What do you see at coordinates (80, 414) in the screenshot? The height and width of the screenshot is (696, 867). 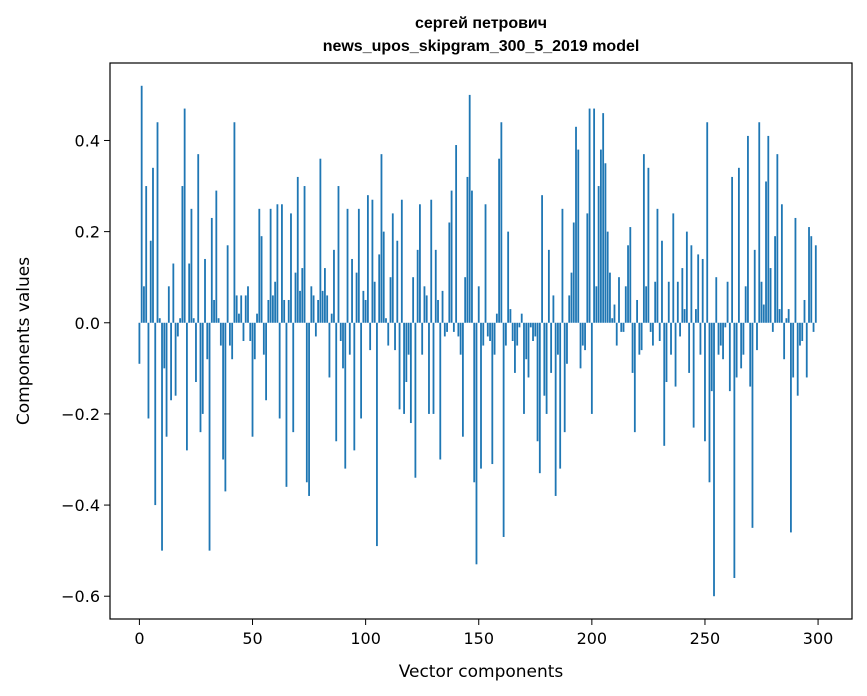 I see `y-tick-label: −0.2` at bounding box center [80, 414].